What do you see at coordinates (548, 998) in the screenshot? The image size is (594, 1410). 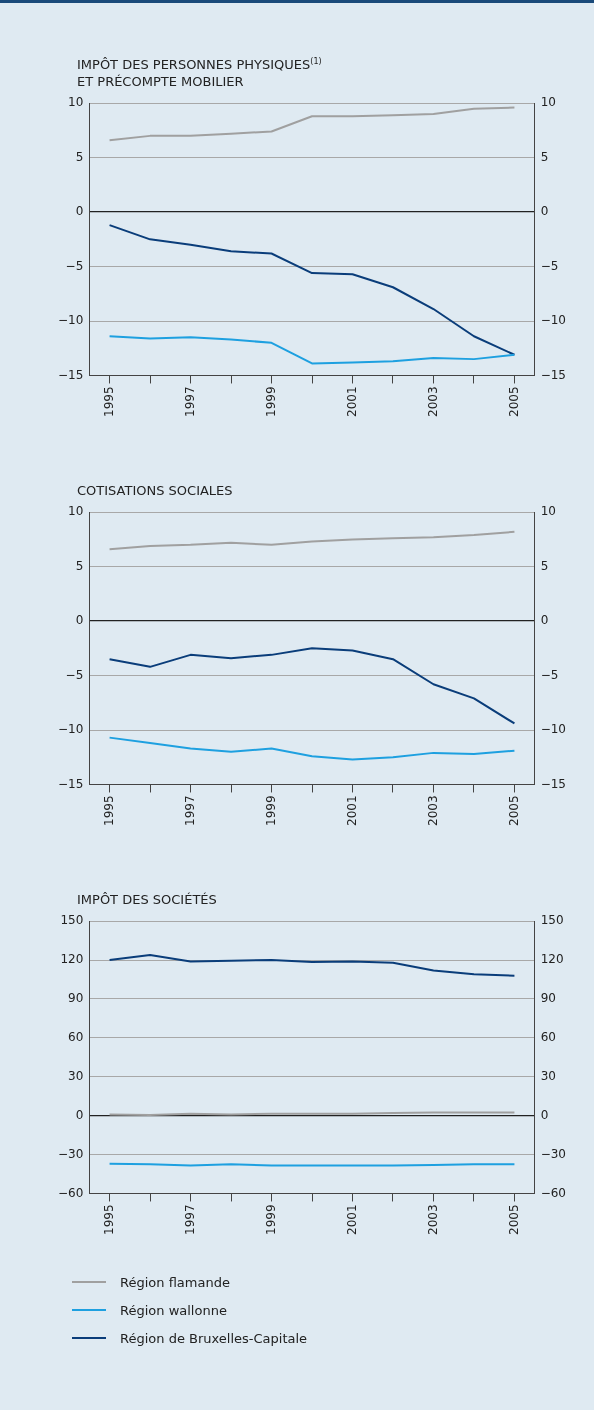 I see `y2-tick-label: 90` at bounding box center [548, 998].